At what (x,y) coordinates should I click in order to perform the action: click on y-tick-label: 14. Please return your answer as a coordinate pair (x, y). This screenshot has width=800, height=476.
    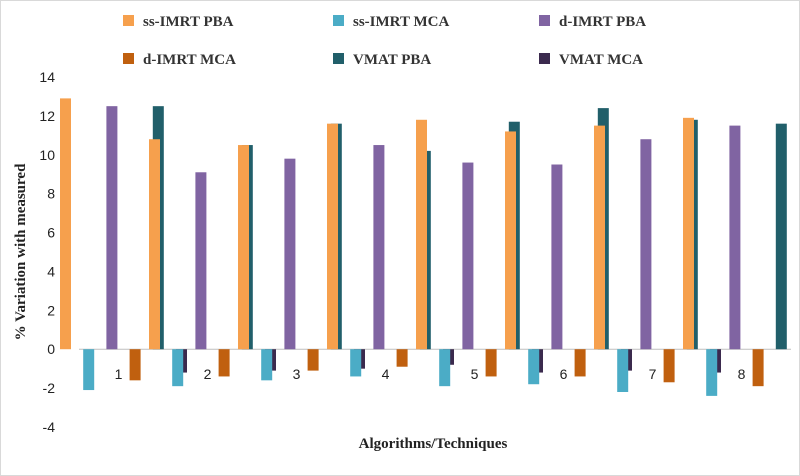
    Looking at the image, I should click on (47, 77).